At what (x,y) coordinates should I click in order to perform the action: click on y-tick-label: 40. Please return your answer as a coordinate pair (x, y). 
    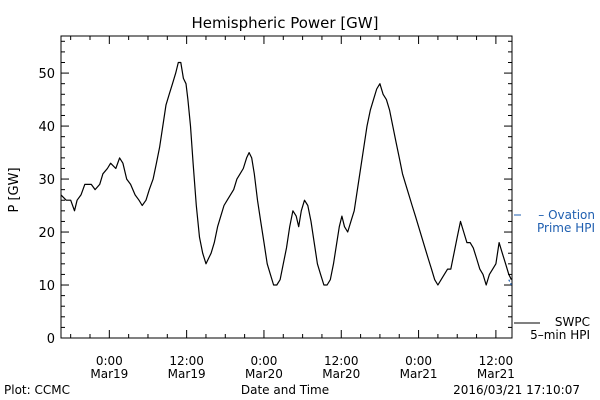
    Looking at the image, I should click on (46, 127).